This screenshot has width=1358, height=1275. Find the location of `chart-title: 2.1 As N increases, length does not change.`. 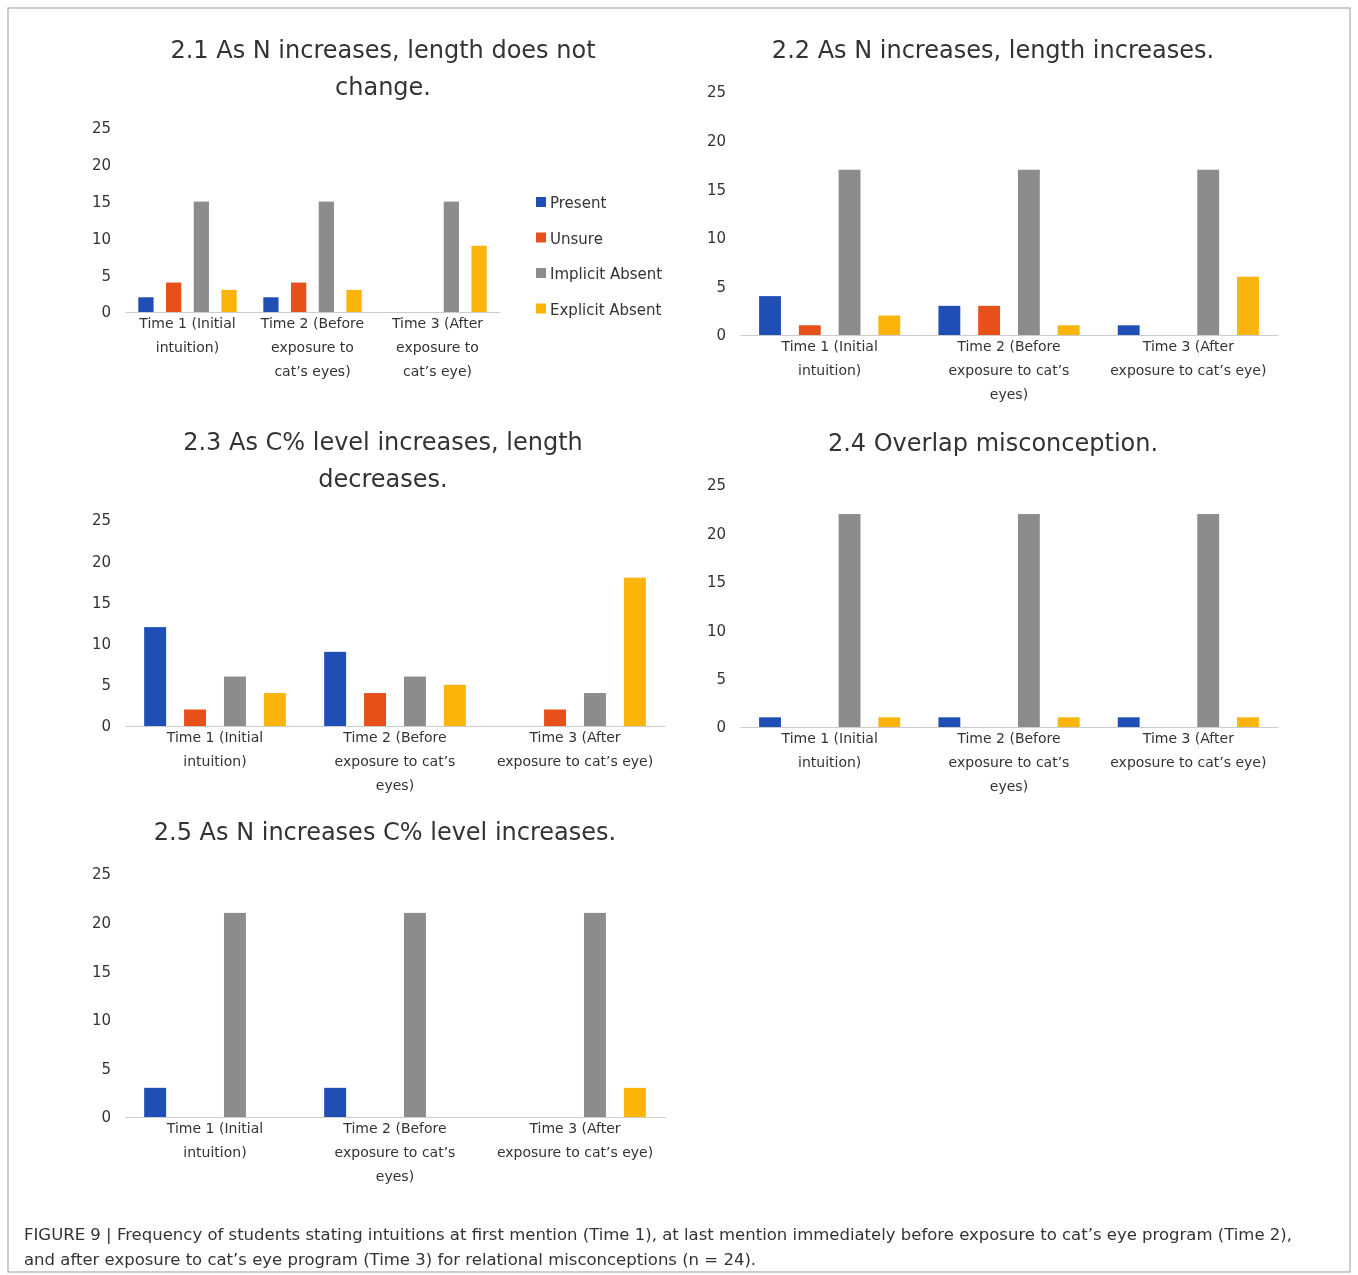

chart-title: 2.1 As N increases, length does not change. is located at coordinates (383, 68).